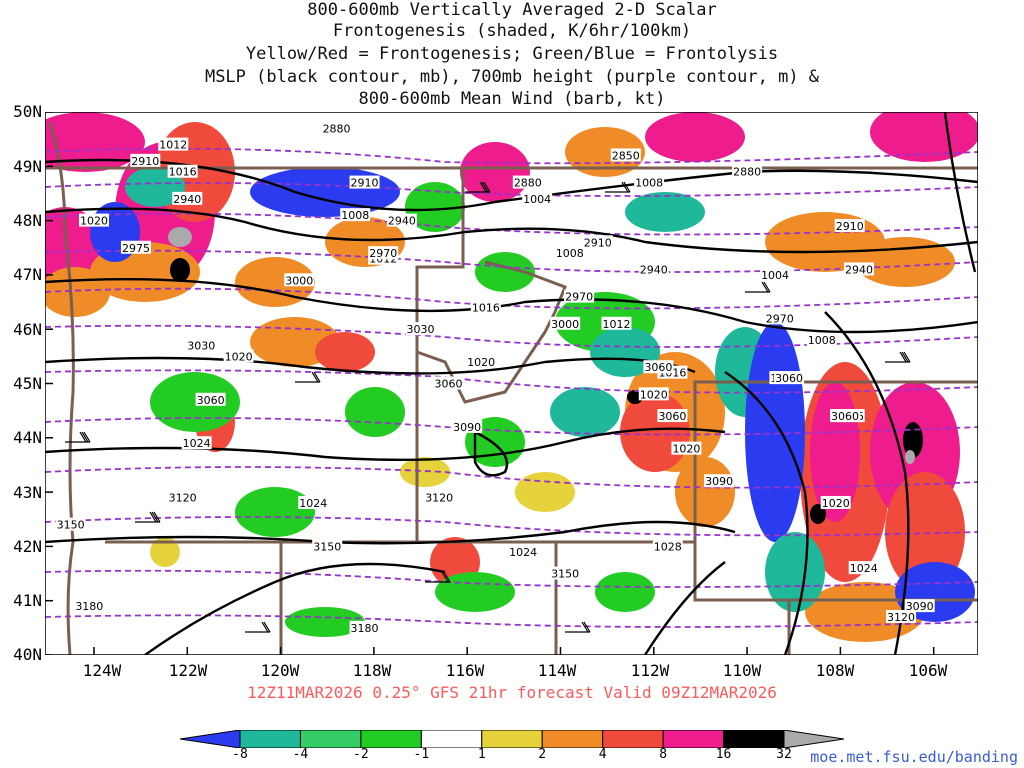 This screenshot has width=1024, height=768. I want to click on height-contour-label: 3120, so click(439, 497).